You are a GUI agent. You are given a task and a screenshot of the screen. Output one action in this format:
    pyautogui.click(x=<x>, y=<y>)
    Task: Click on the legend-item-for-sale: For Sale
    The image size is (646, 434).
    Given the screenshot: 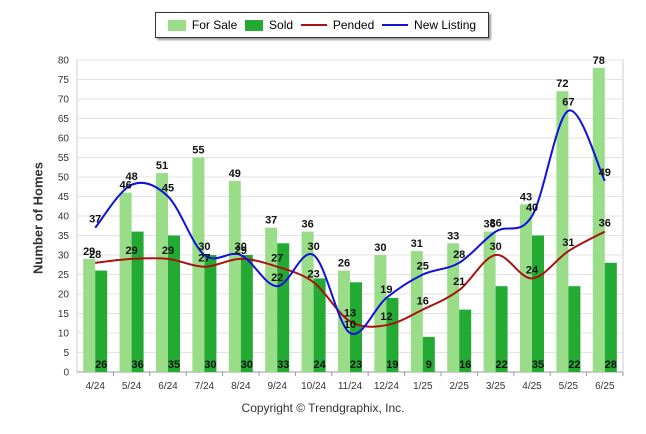 What is the action you would take?
    pyautogui.click(x=202, y=25)
    